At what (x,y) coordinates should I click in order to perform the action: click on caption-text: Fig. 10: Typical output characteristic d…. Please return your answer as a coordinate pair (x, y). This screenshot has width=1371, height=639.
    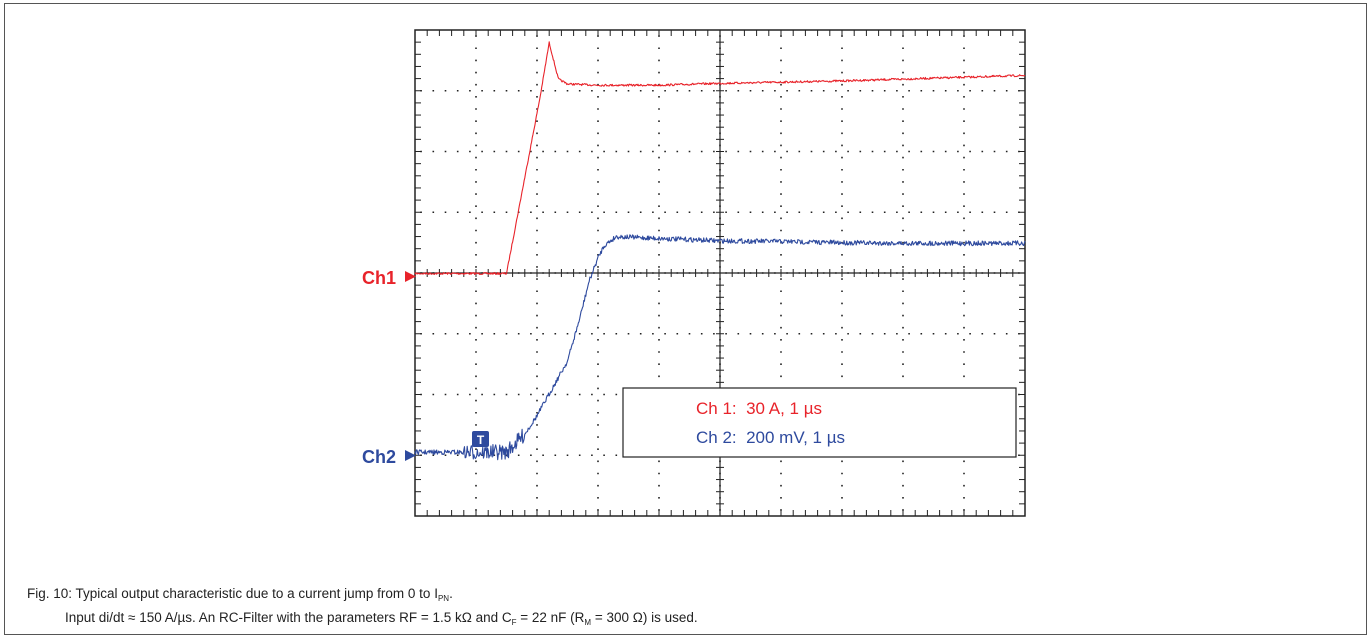
    Looking at the image, I should click on (232, 593).